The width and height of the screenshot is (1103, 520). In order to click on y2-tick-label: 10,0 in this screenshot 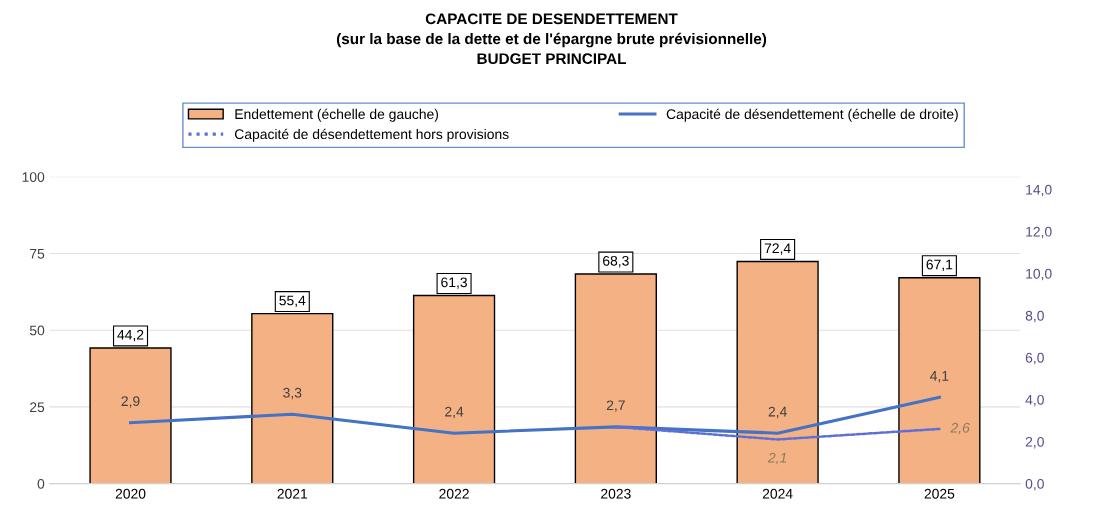, I will do `click(1039, 274)`.